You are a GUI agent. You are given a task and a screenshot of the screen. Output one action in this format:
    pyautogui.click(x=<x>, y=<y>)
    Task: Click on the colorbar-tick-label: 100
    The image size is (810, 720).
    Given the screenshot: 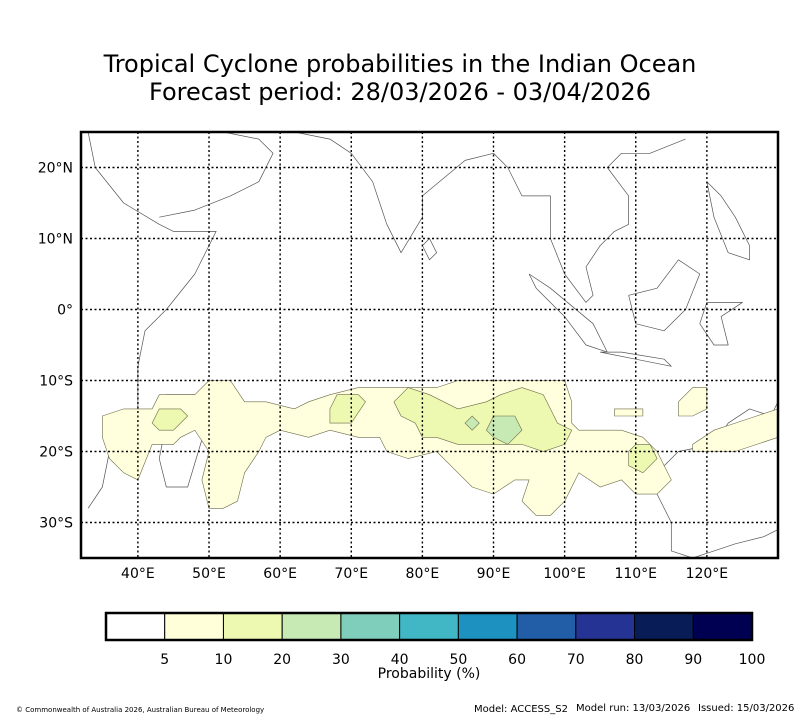 What is the action you would take?
    pyautogui.click(x=752, y=660)
    